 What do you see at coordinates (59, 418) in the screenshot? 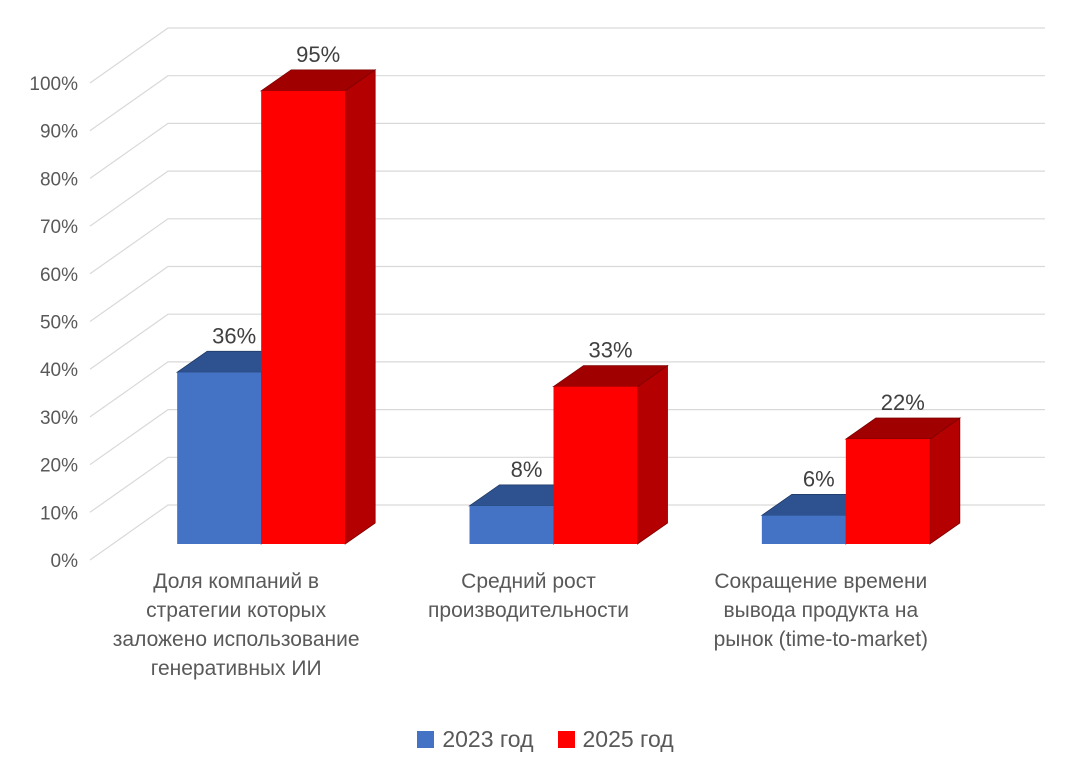
I see `y-tick-label: 30%` at bounding box center [59, 418].